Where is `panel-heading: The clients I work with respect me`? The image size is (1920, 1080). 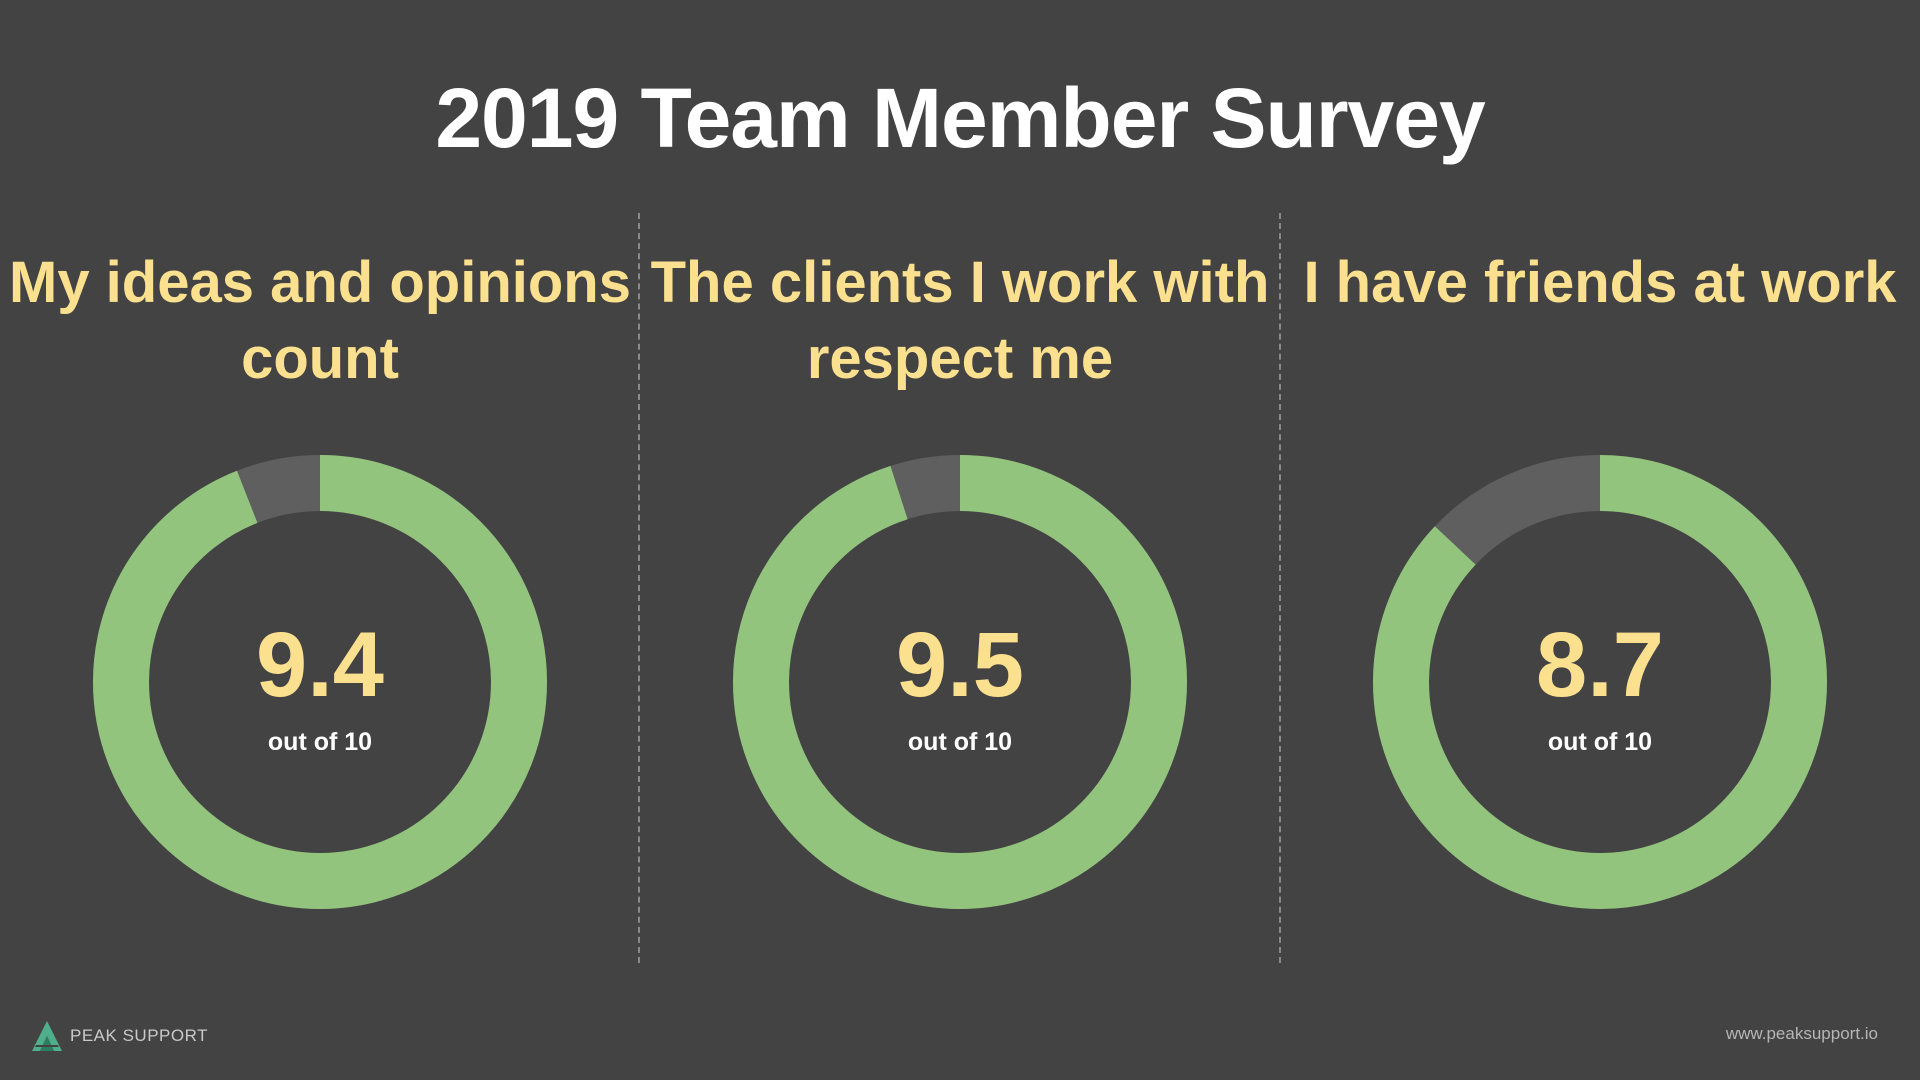 panel-heading: The clients I work with respect me is located at coordinates (960, 320).